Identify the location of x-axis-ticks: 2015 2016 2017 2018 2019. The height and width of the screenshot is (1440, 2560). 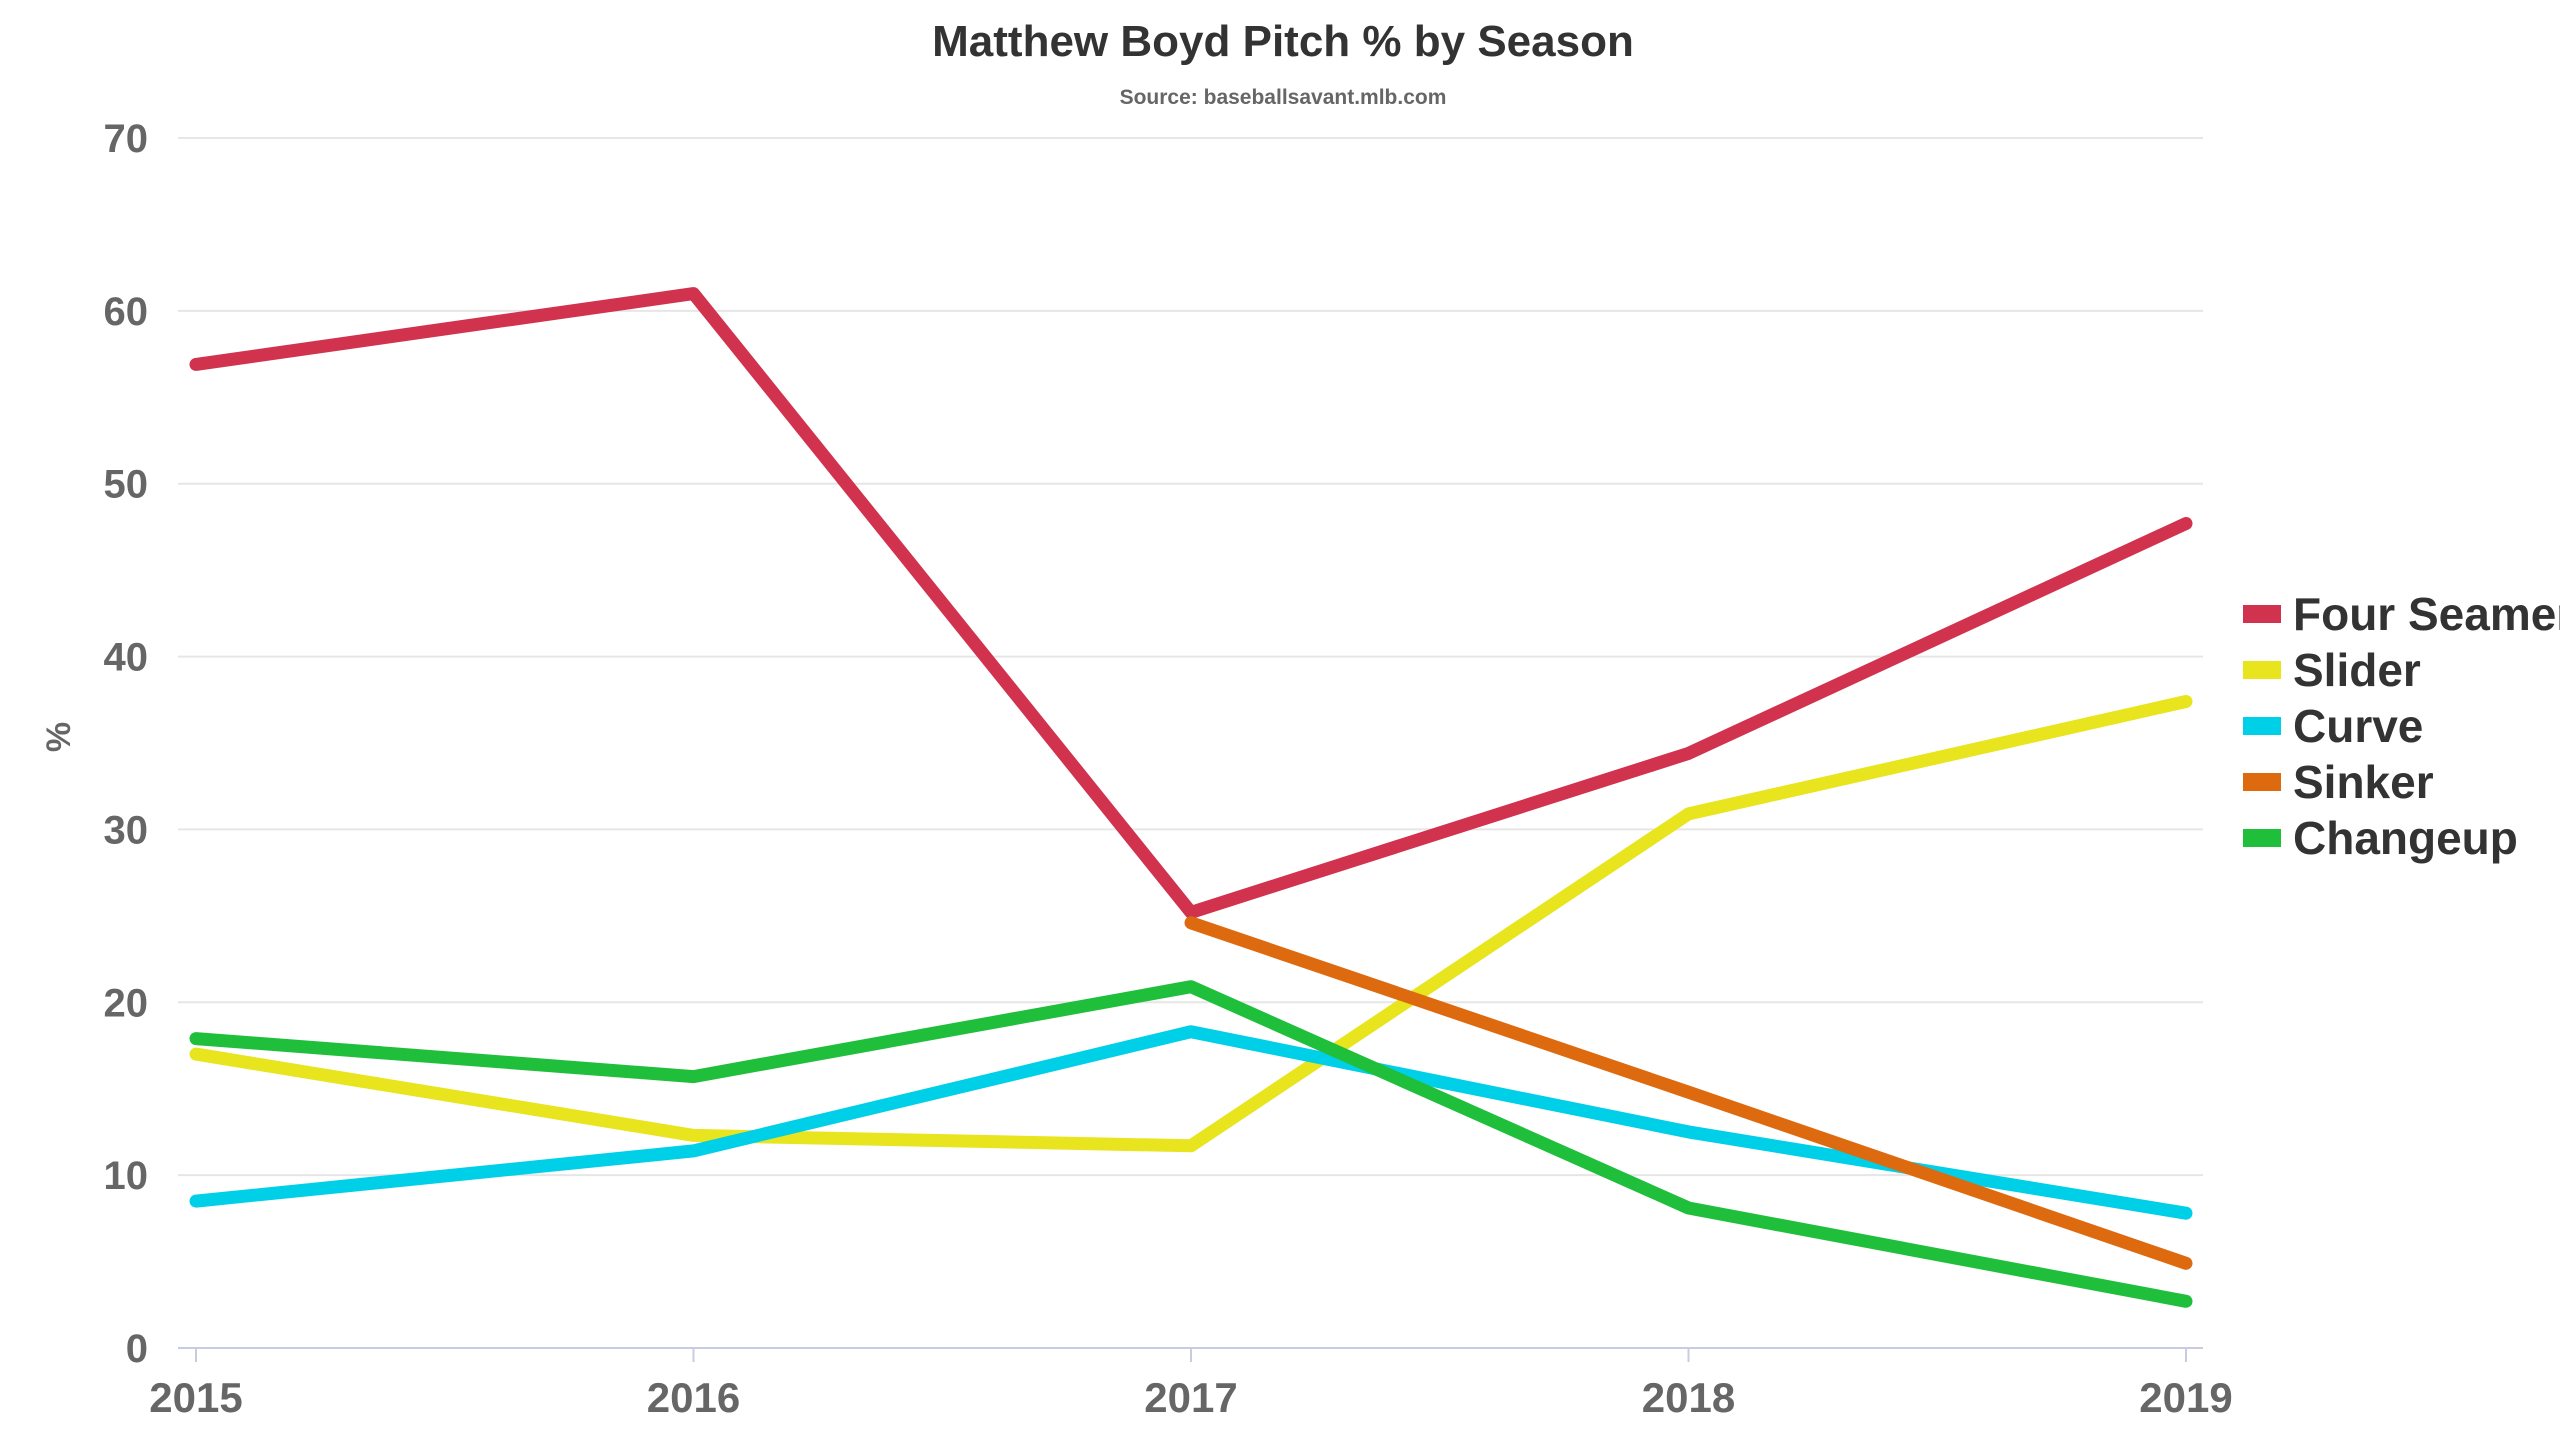
(1191, 1384).